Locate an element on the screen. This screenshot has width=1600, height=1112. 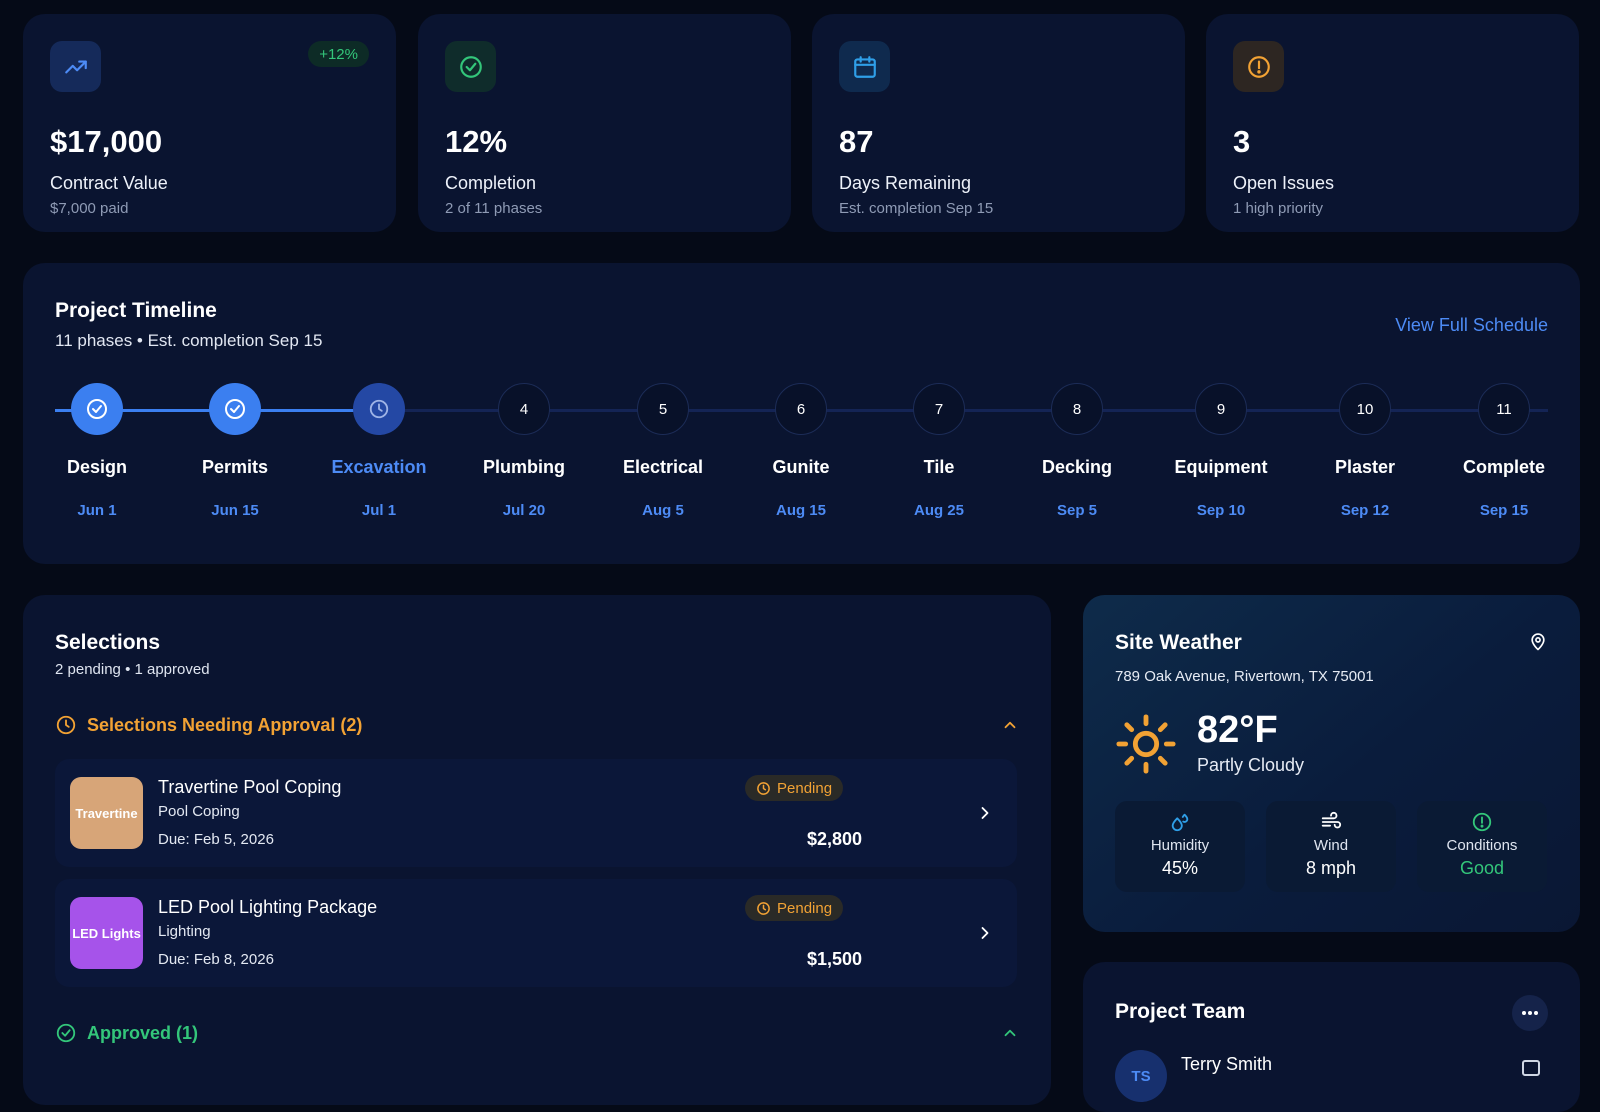
phase-date: Jun 15 is located at coordinates (235, 510).